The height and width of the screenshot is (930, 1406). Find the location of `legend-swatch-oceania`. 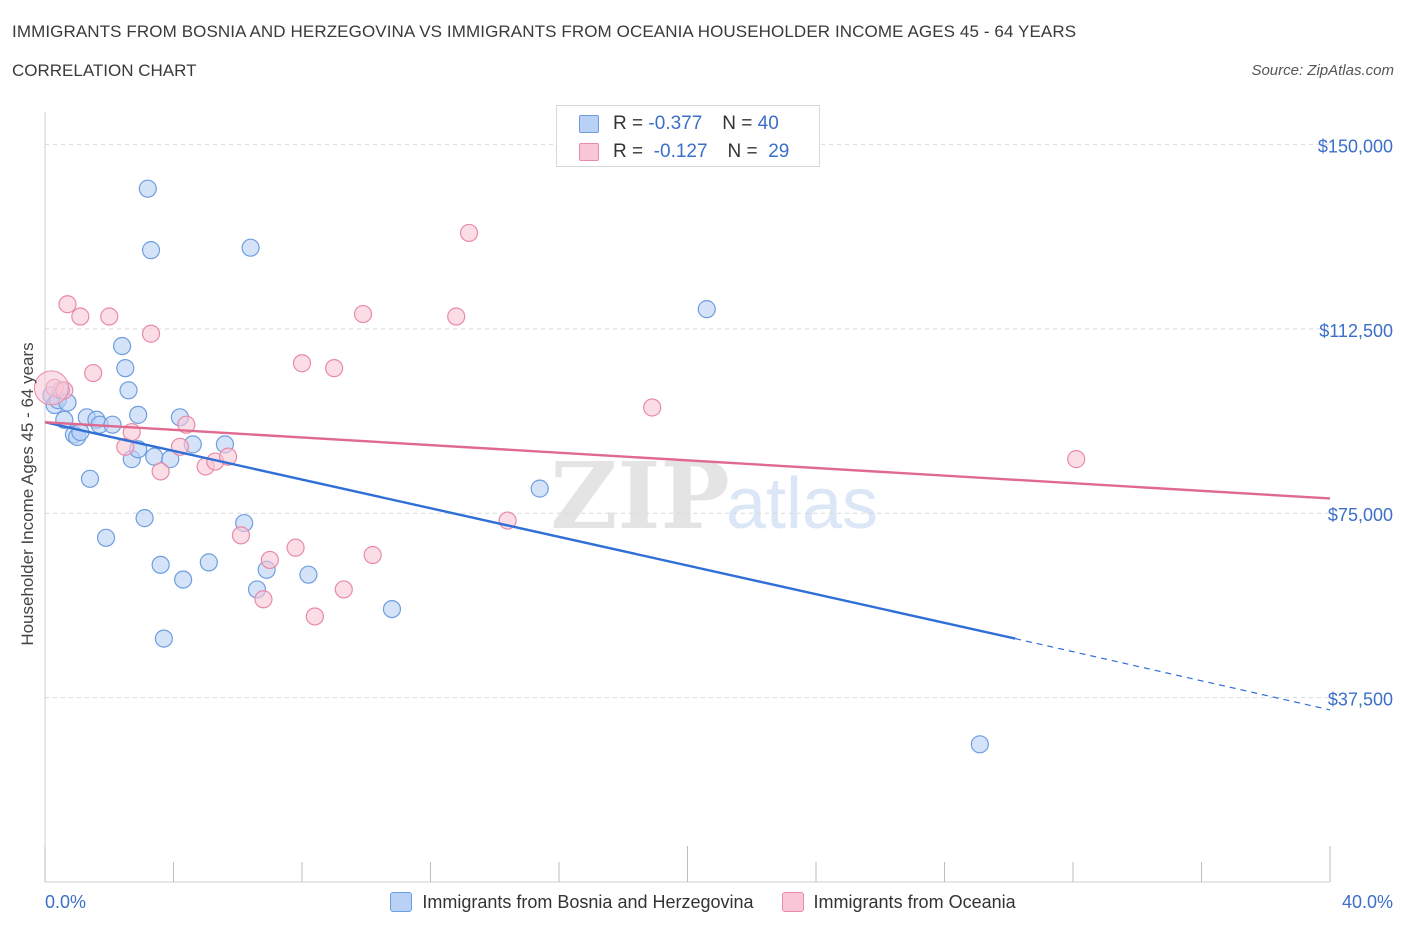

legend-swatch-oceania is located at coordinates (792, 902).